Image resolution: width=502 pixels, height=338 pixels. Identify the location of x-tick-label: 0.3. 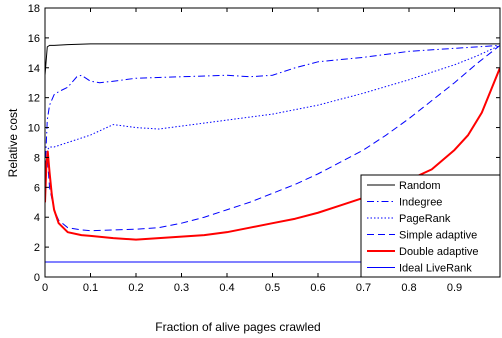
(181, 288).